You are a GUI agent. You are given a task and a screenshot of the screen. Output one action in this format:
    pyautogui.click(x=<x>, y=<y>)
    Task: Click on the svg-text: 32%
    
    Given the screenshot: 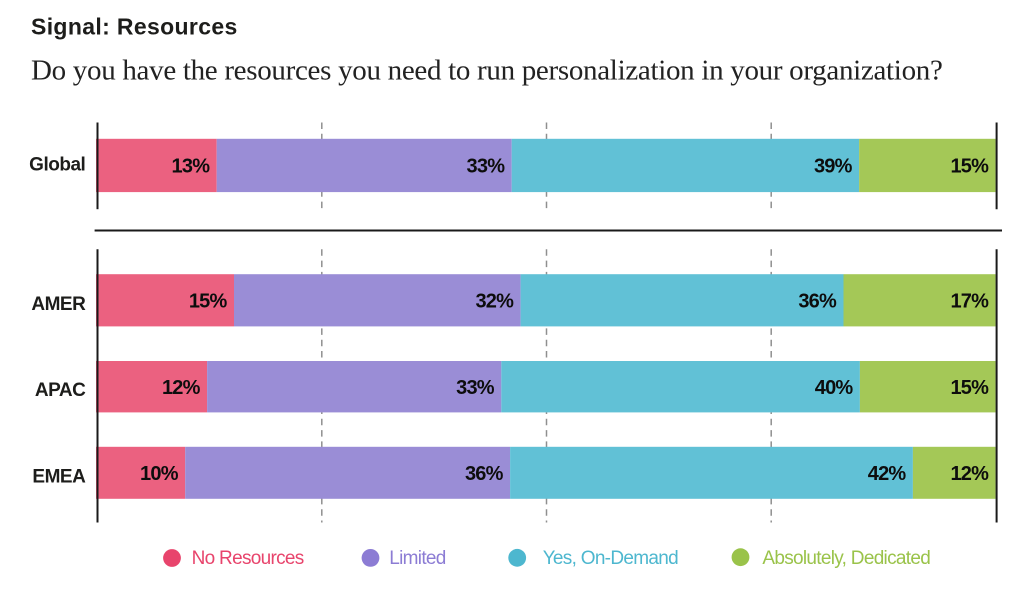 What is the action you would take?
    pyautogui.click(x=494, y=302)
    